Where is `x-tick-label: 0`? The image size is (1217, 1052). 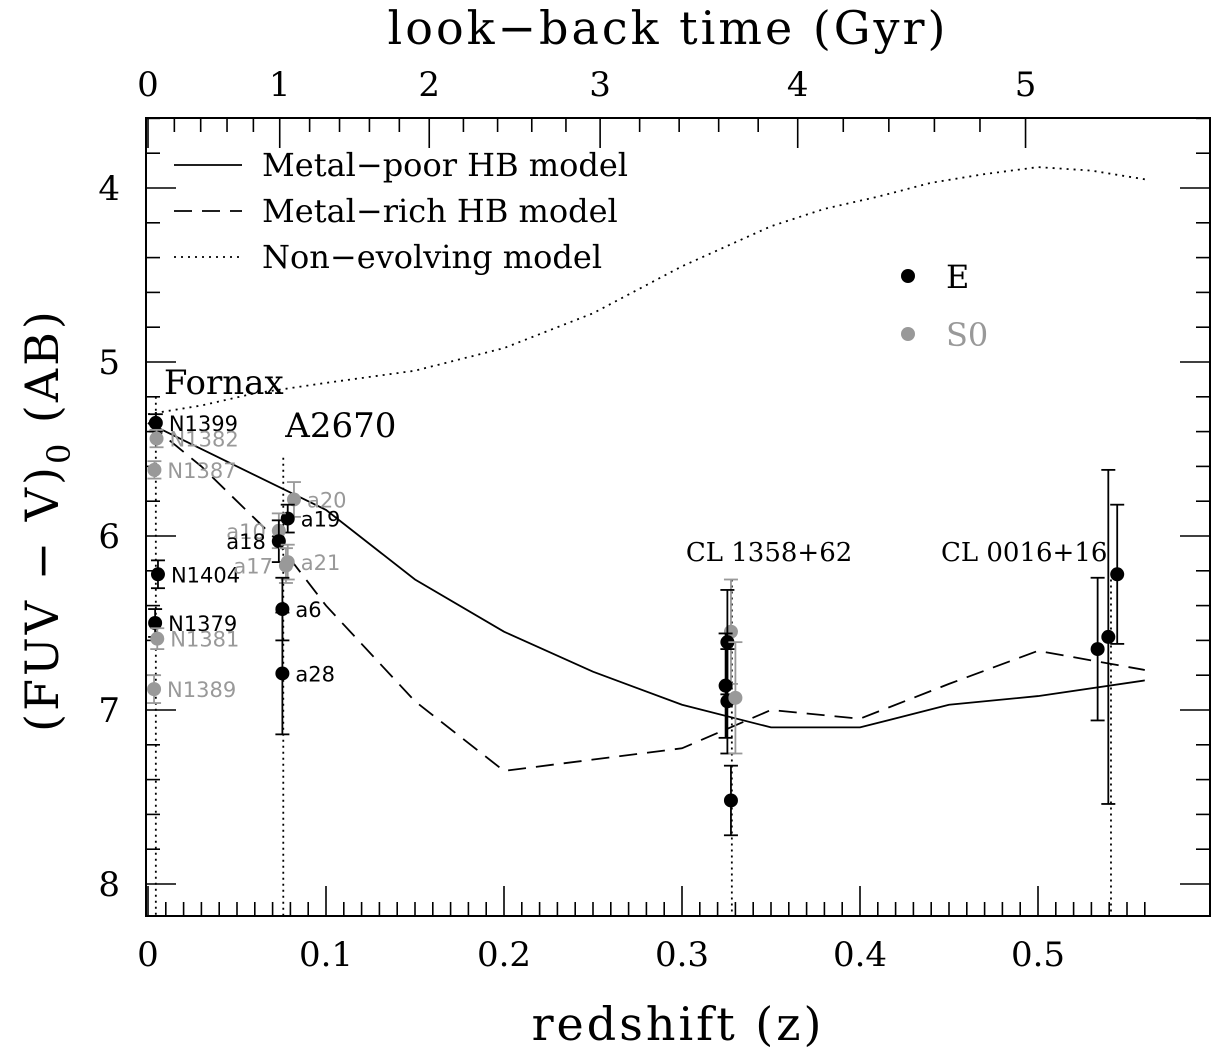 x-tick-label: 0 is located at coordinates (148, 955).